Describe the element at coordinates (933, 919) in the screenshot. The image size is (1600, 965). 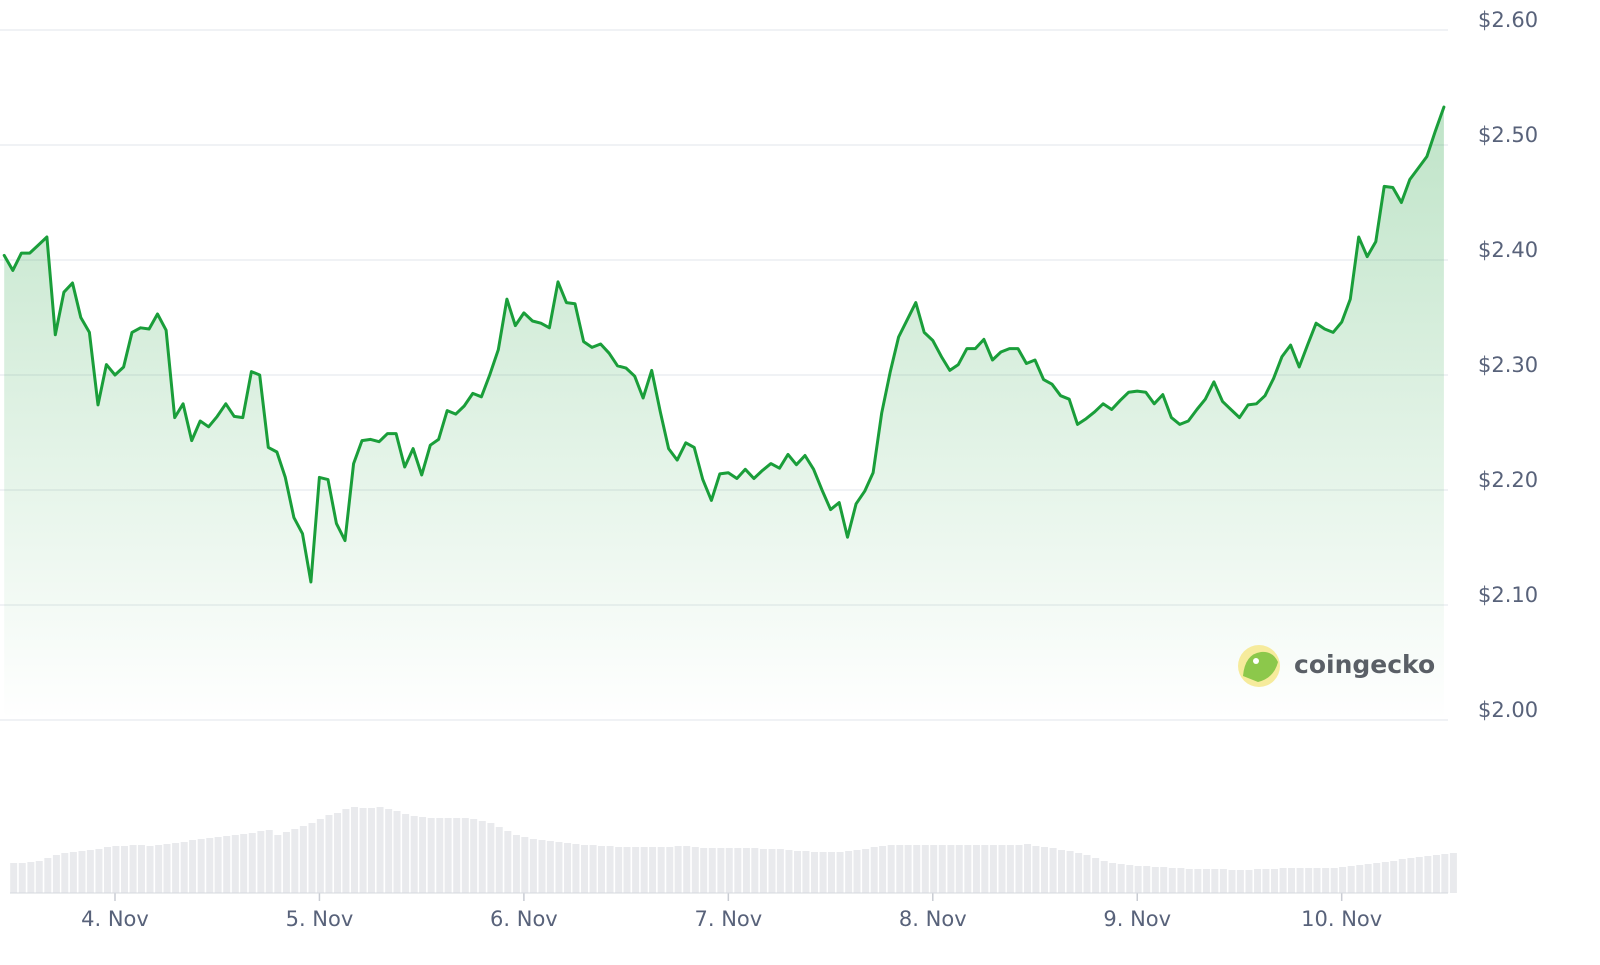
I see `x-tick-label: 8. Nov` at that location.